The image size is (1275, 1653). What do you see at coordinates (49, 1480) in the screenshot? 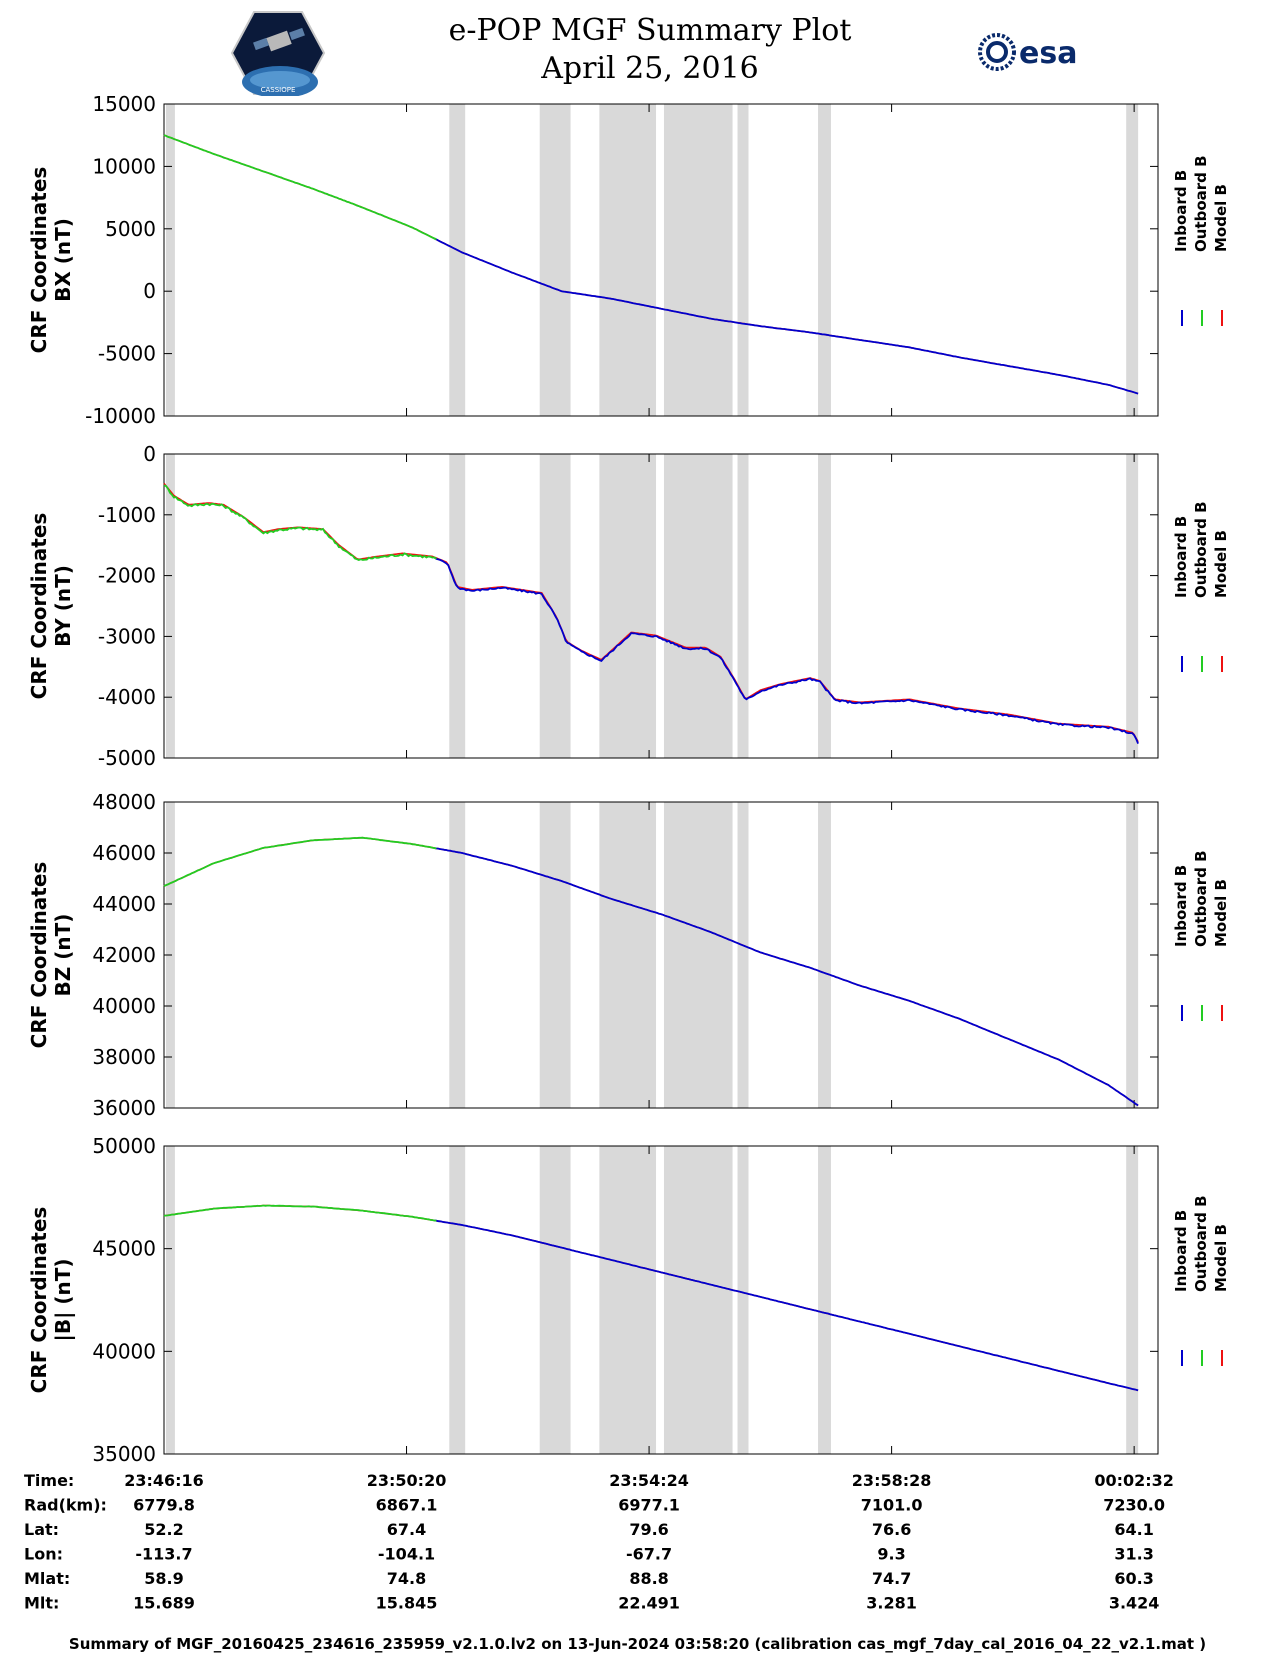
I see `ephemeris-row-label: Time:` at bounding box center [49, 1480].